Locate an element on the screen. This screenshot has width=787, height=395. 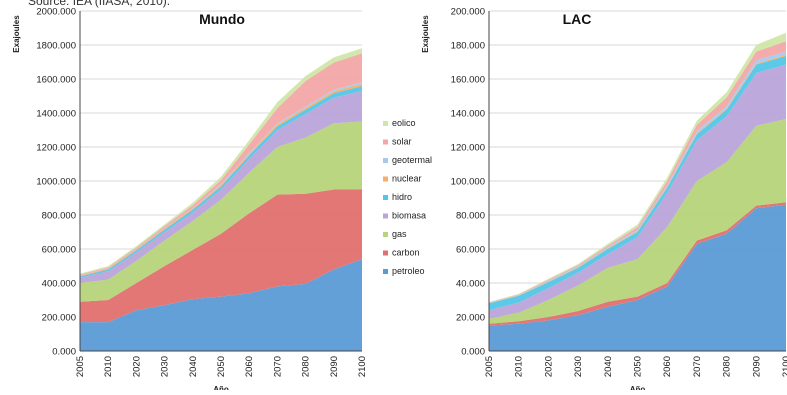
y-tick-label: 400.000 is located at coordinates (59, 284).